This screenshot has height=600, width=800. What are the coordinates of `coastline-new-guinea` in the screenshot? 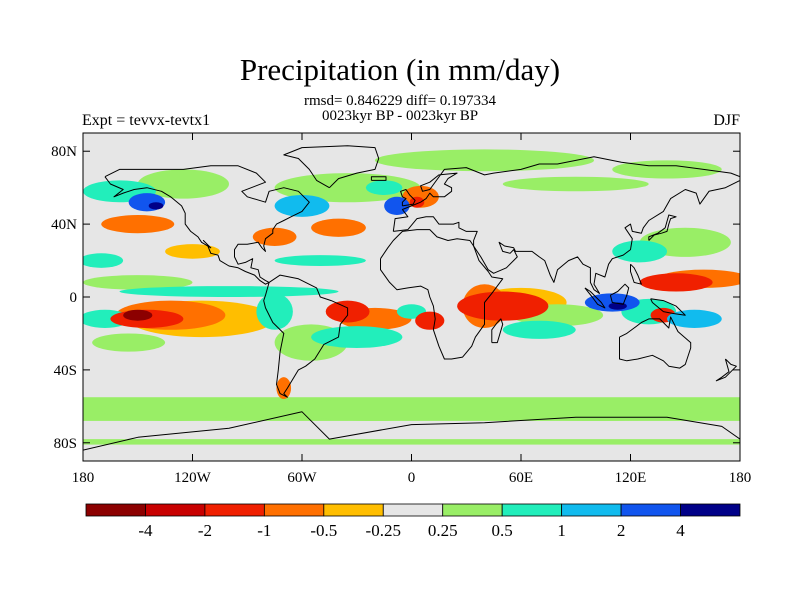 It's located at (668, 307).